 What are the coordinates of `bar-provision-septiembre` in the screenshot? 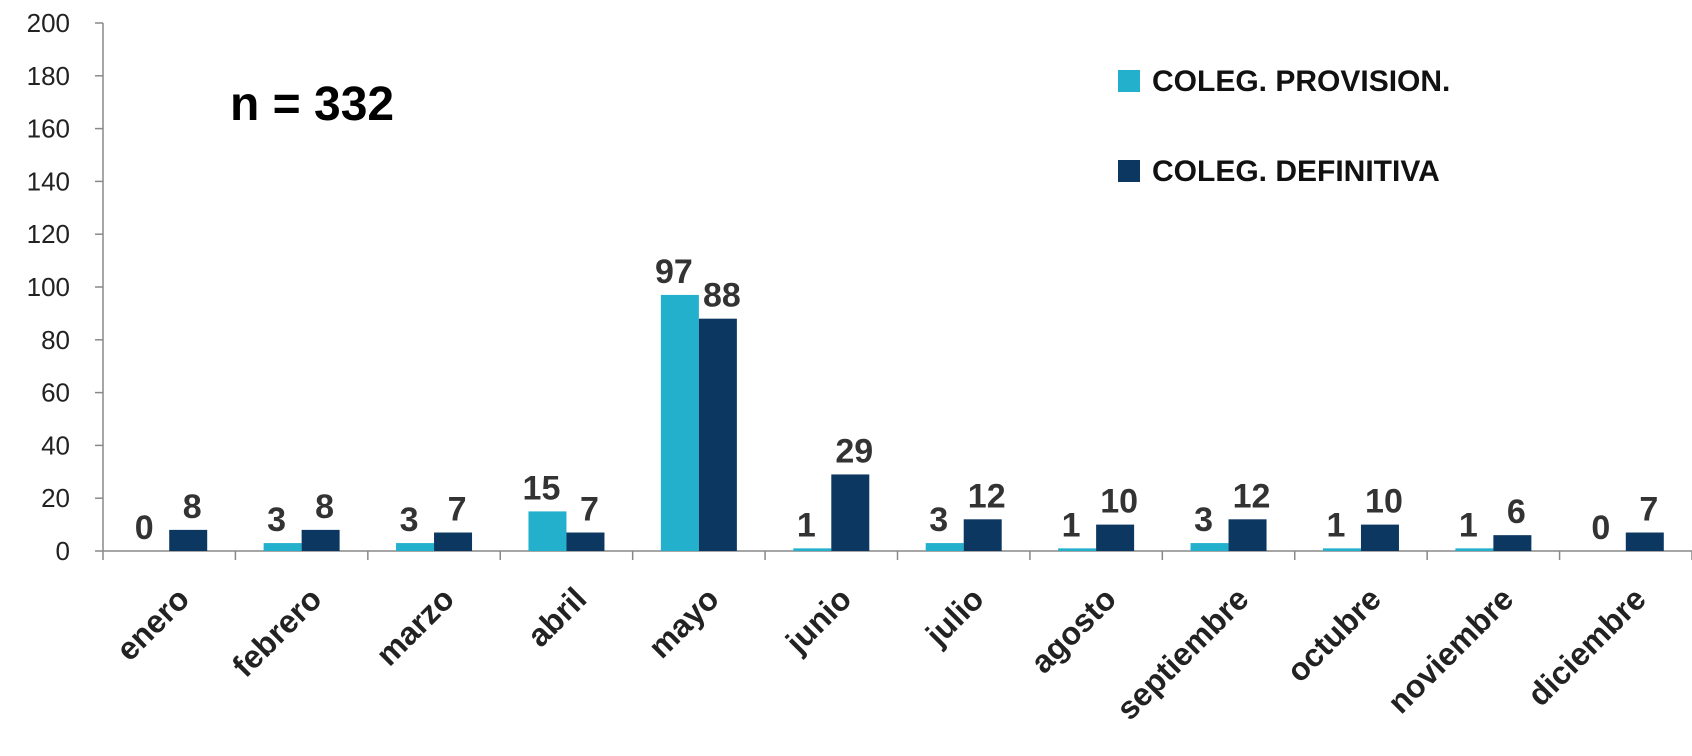 It's located at (1209, 547).